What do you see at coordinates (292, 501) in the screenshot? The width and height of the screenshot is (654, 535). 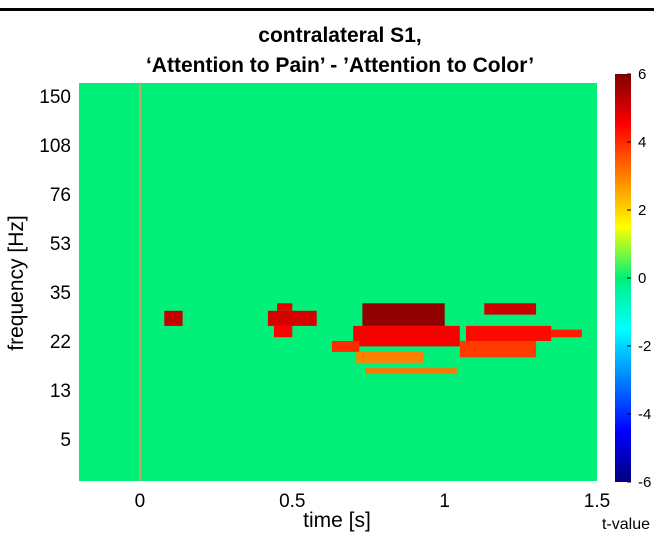 I see `x-tick-label: 0.5` at bounding box center [292, 501].